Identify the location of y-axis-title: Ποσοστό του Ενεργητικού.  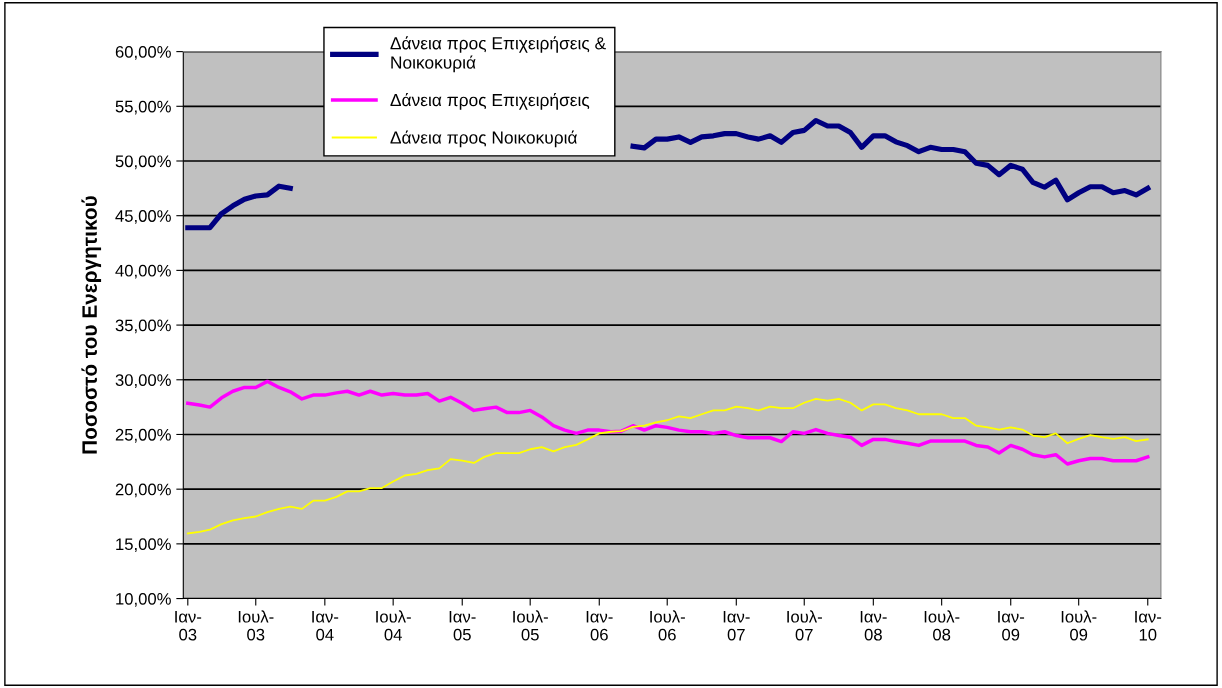
(91, 325).